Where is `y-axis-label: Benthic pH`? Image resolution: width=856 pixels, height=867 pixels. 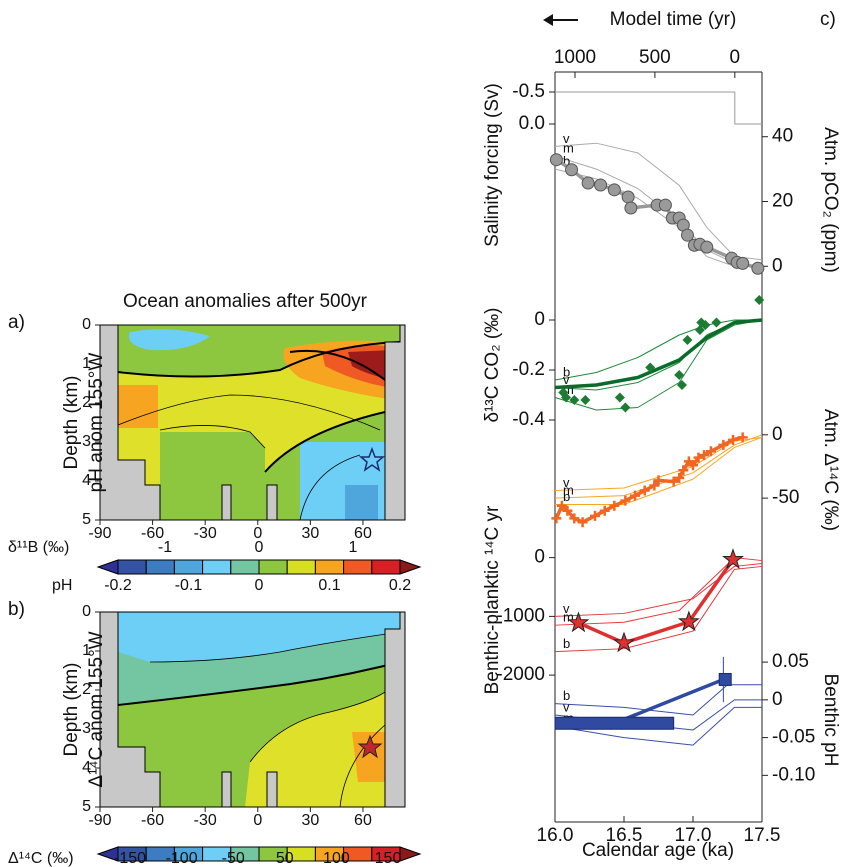
y-axis-label: Benthic pH is located at coordinates (830, 720).